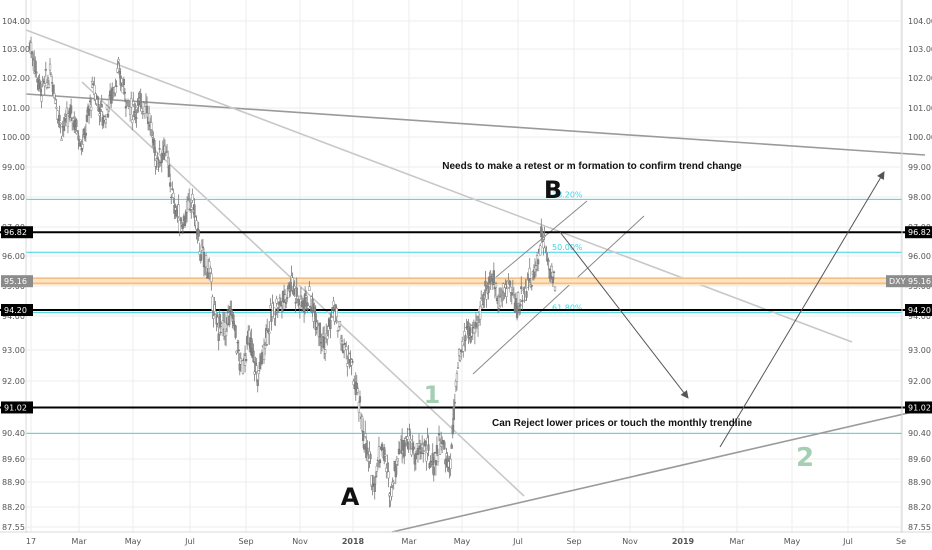  What do you see at coordinates (350, 497) in the screenshot?
I see `wave-label-a: A` at bounding box center [350, 497].